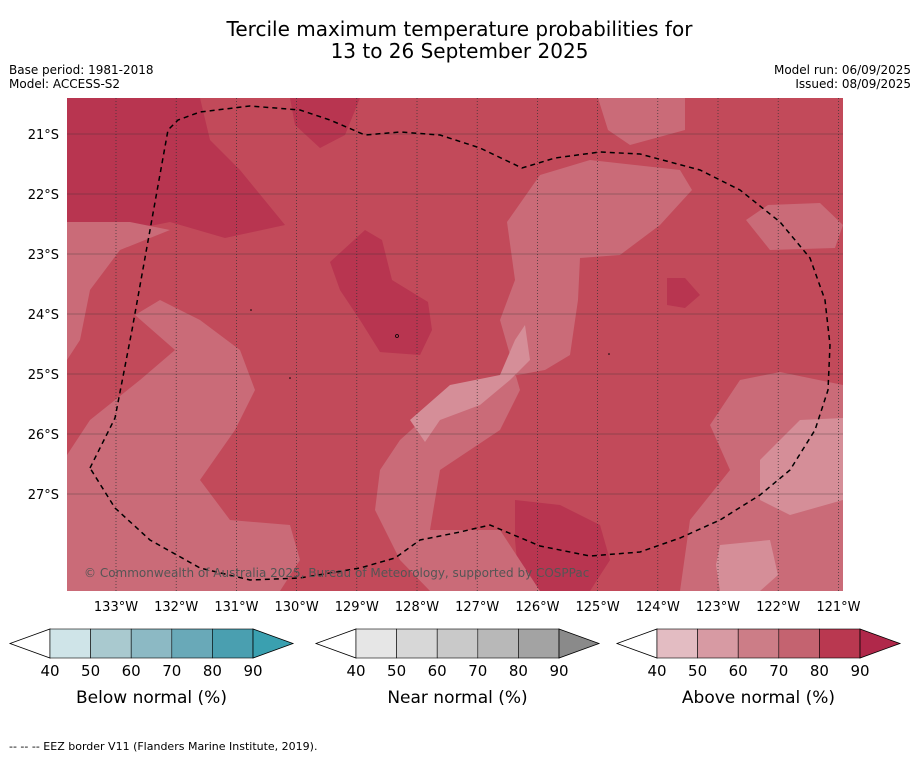  Describe the element at coordinates (853, 84) in the screenshot. I see `issued-date: Issued: 08/09/2025` at that location.